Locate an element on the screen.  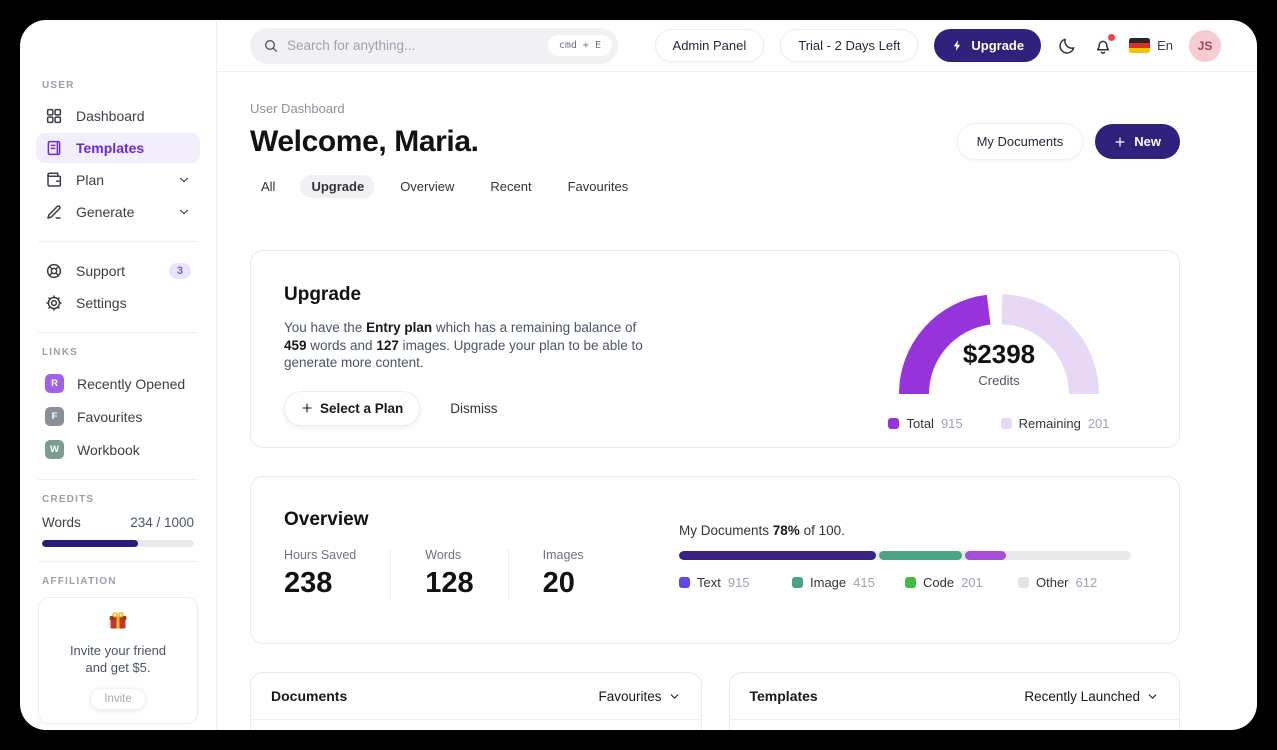
tab-upgrade: Upgrade is located at coordinates (338, 186).